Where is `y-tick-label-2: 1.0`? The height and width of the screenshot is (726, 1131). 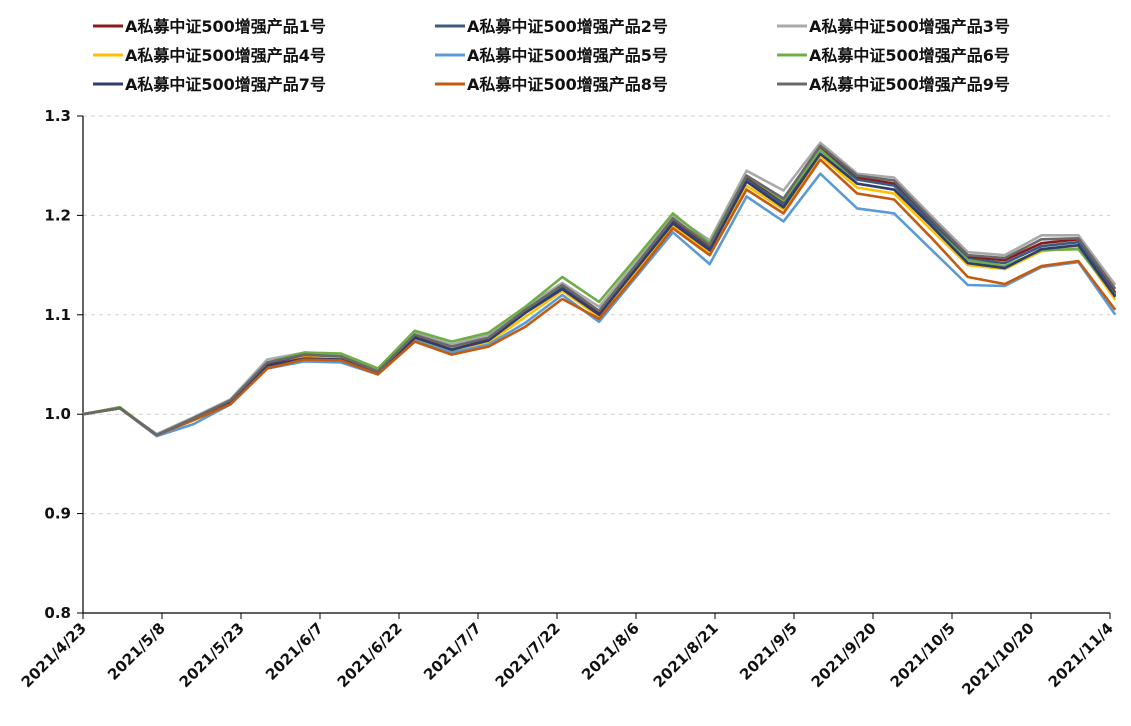 y-tick-label-2: 1.0 is located at coordinates (57, 414).